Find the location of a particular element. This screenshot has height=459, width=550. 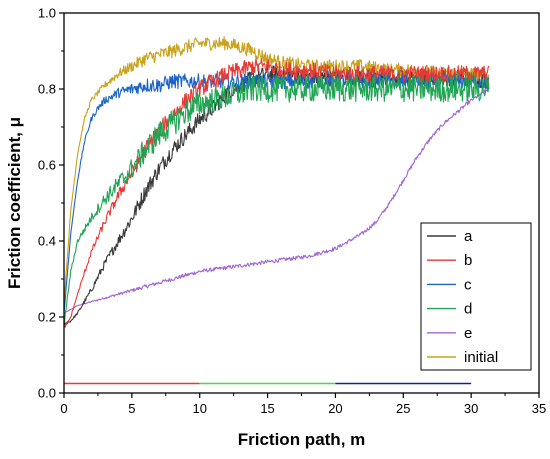

x-tick-label: 5 is located at coordinates (131, 408).